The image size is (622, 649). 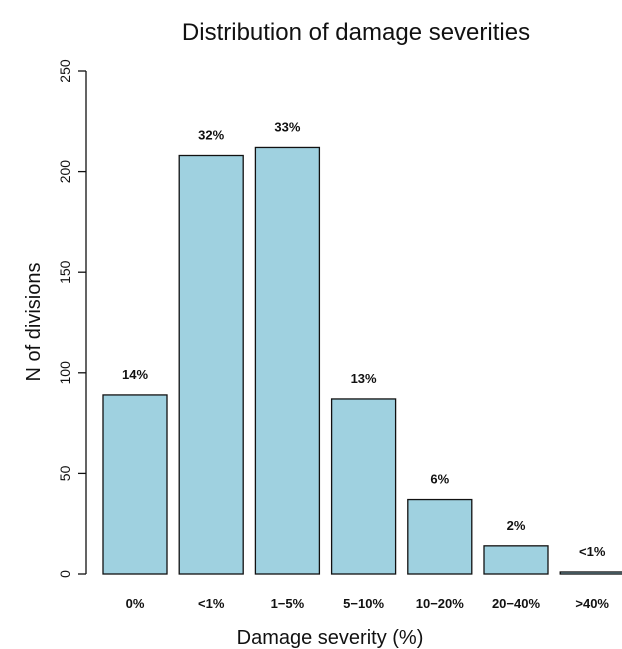 I want to click on bar-value-label: 14%, so click(x=135, y=374).